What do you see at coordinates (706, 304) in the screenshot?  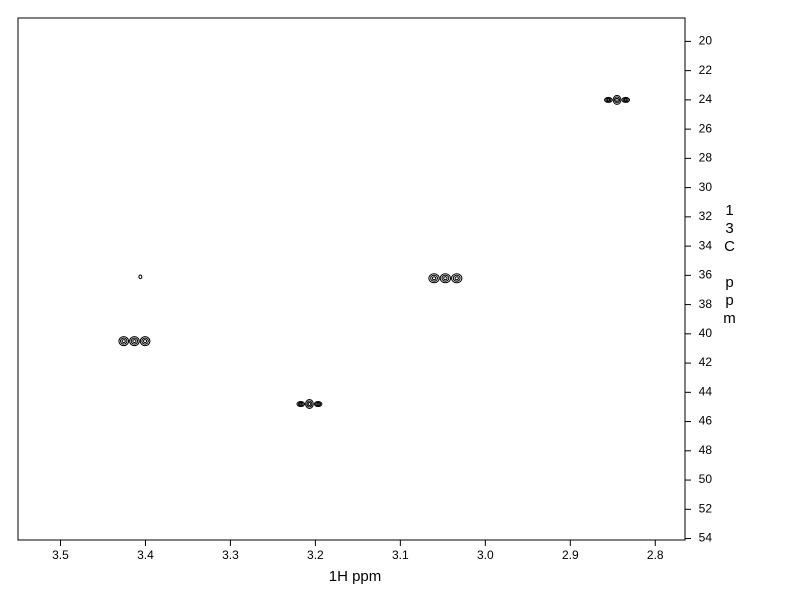 I see `y-tick-label: 38` at bounding box center [706, 304].